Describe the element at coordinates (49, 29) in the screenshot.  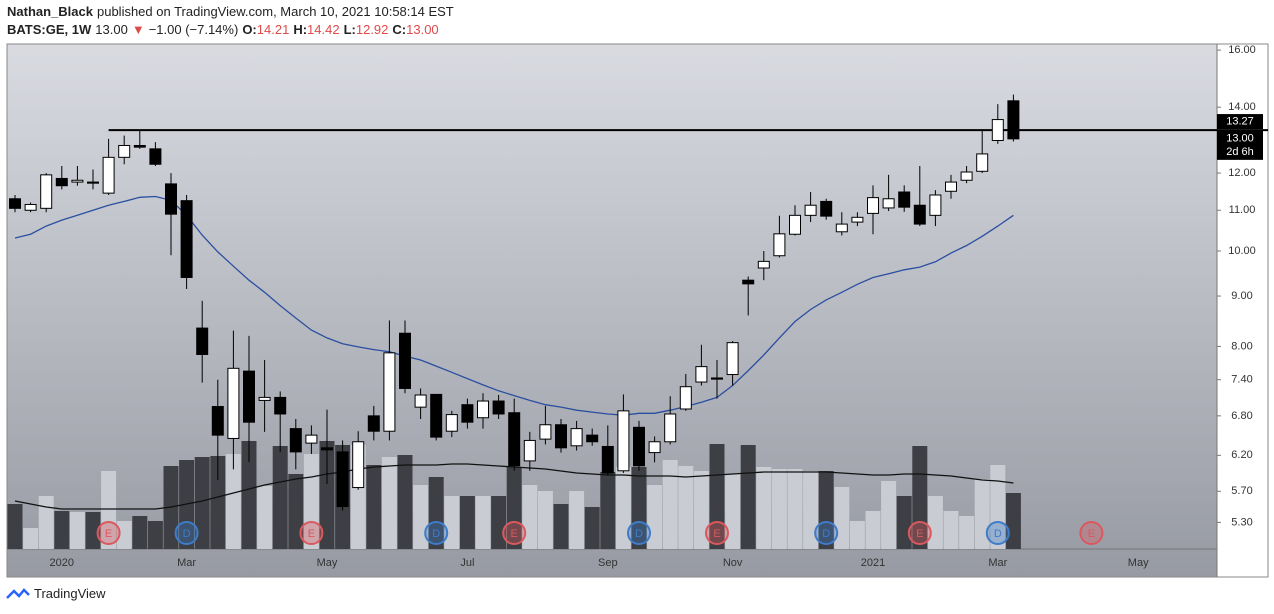
I see `symbol: BATS:GE, 1W` at that location.